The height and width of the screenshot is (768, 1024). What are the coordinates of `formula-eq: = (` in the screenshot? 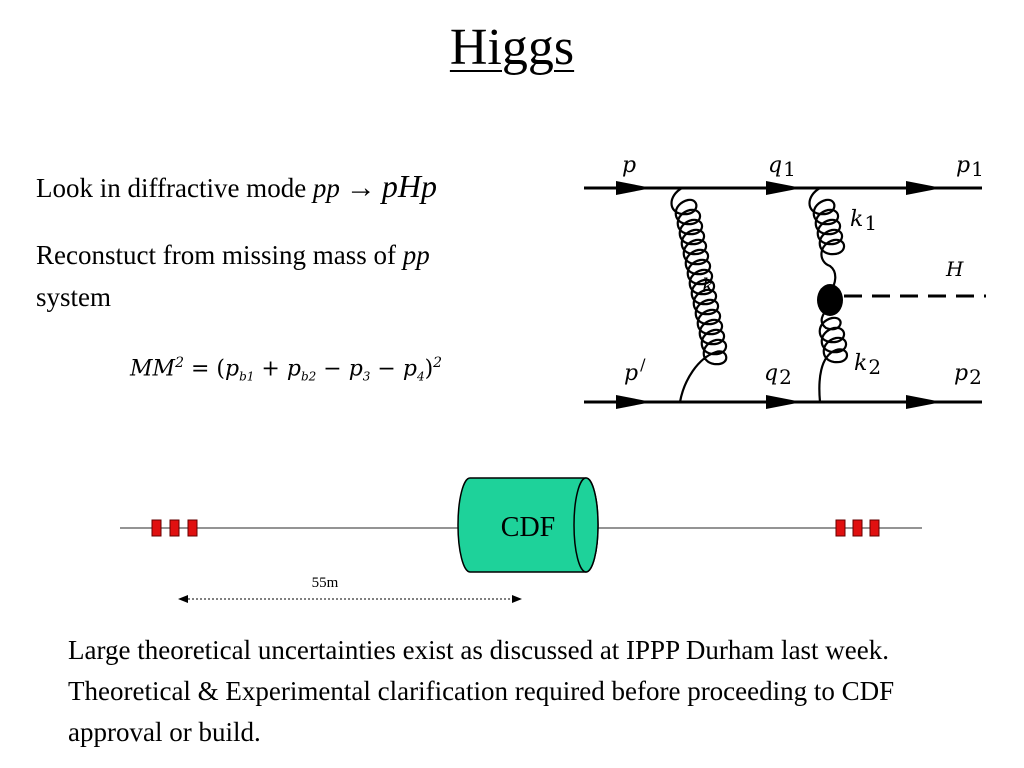 It's located at (204, 369).